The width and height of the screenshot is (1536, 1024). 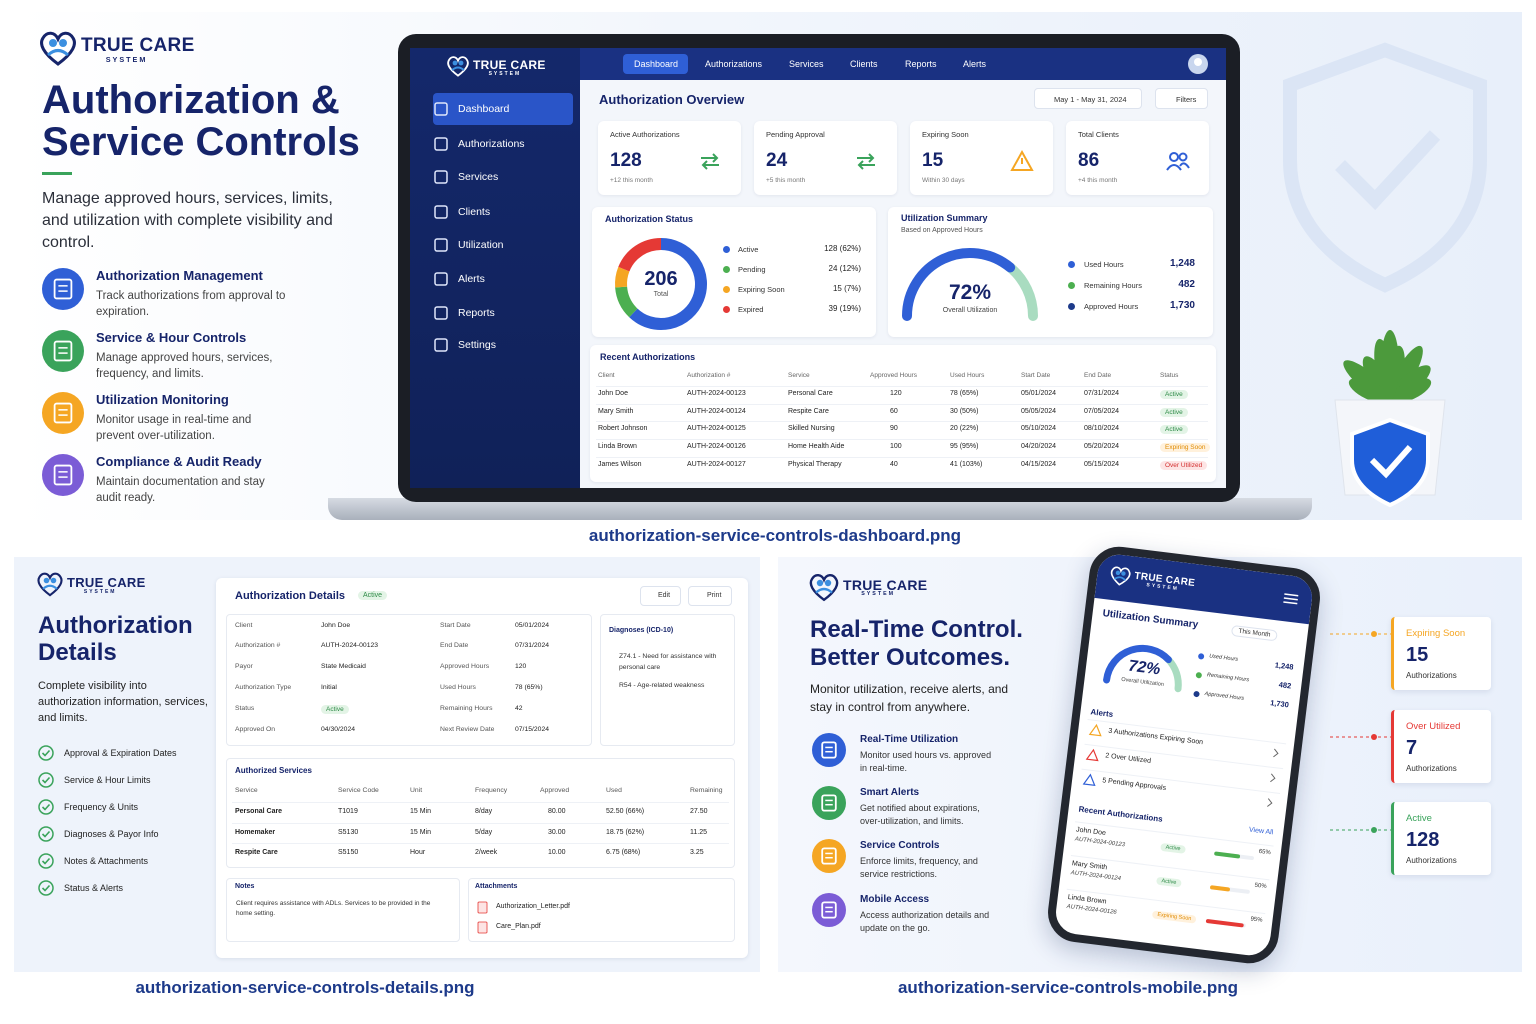 I want to click on nav-active, so click(x=655, y=64).